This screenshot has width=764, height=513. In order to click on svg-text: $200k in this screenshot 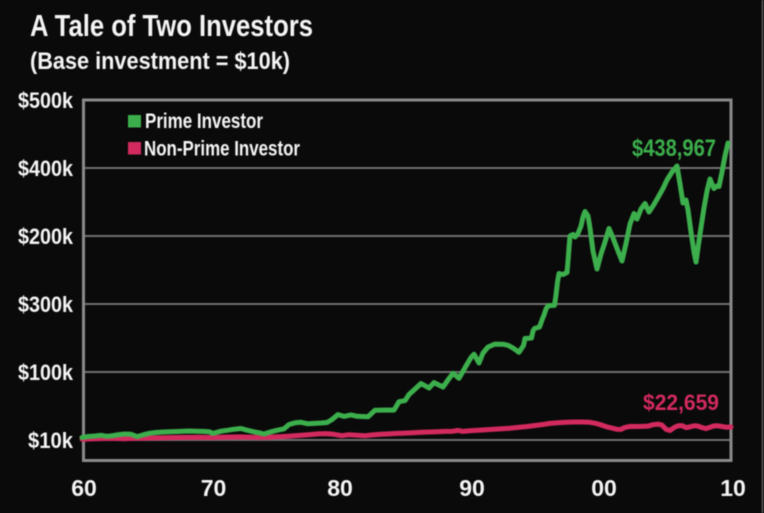, I will do `click(46, 236)`.